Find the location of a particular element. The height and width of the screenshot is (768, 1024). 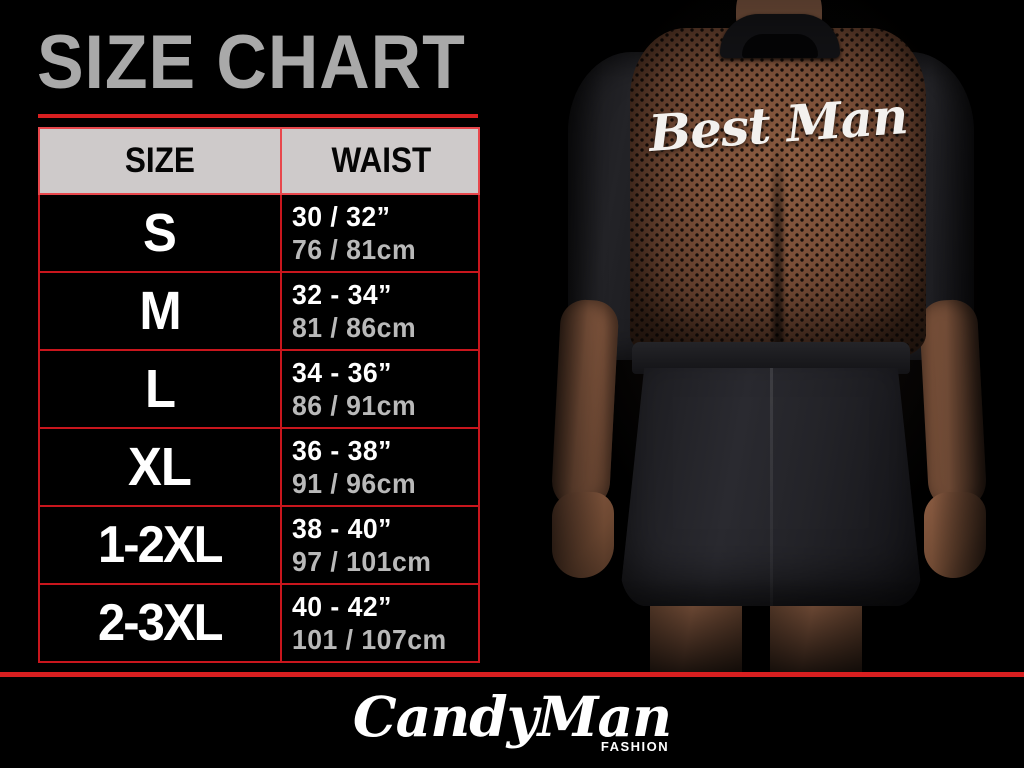

table-row: XL 36 - 38” 91 / 96cm is located at coordinates (259, 467).